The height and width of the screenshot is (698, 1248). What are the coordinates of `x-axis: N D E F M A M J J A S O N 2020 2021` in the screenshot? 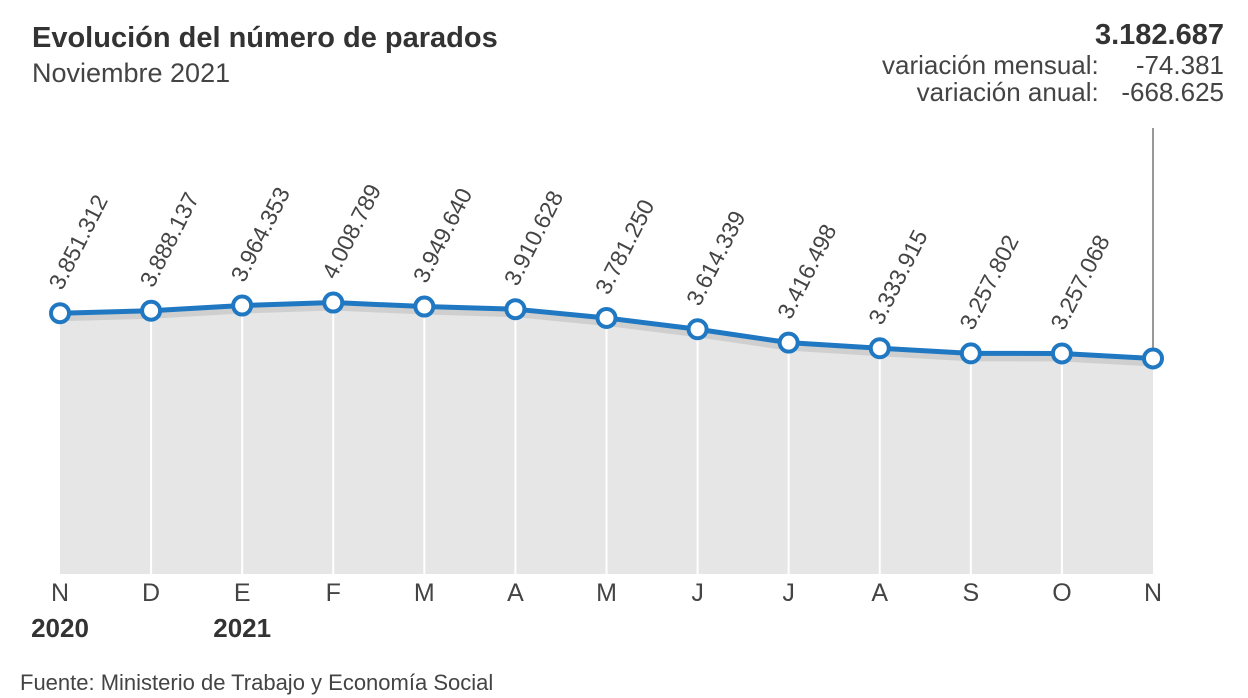 It's located at (596, 611).